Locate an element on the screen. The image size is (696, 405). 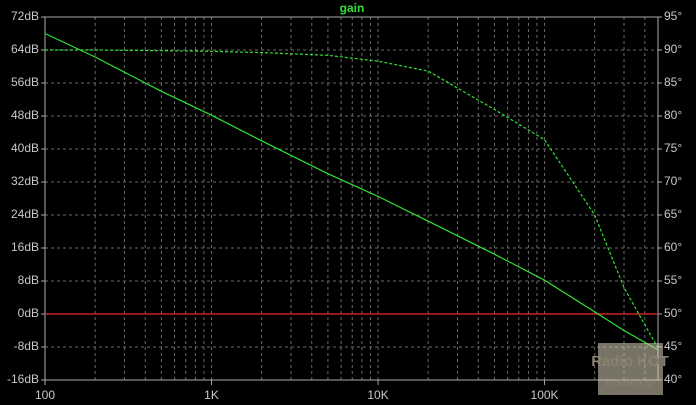
y-tick-label: 32dB is located at coordinates (25, 181).